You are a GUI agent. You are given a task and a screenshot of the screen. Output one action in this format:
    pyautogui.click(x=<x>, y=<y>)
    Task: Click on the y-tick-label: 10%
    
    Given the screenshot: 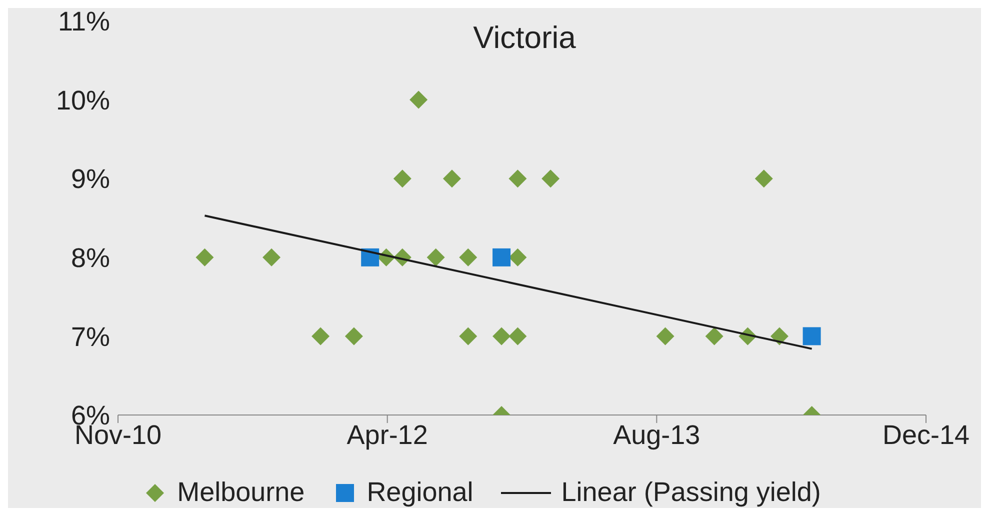 What is the action you would take?
    pyautogui.click(x=83, y=100)
    